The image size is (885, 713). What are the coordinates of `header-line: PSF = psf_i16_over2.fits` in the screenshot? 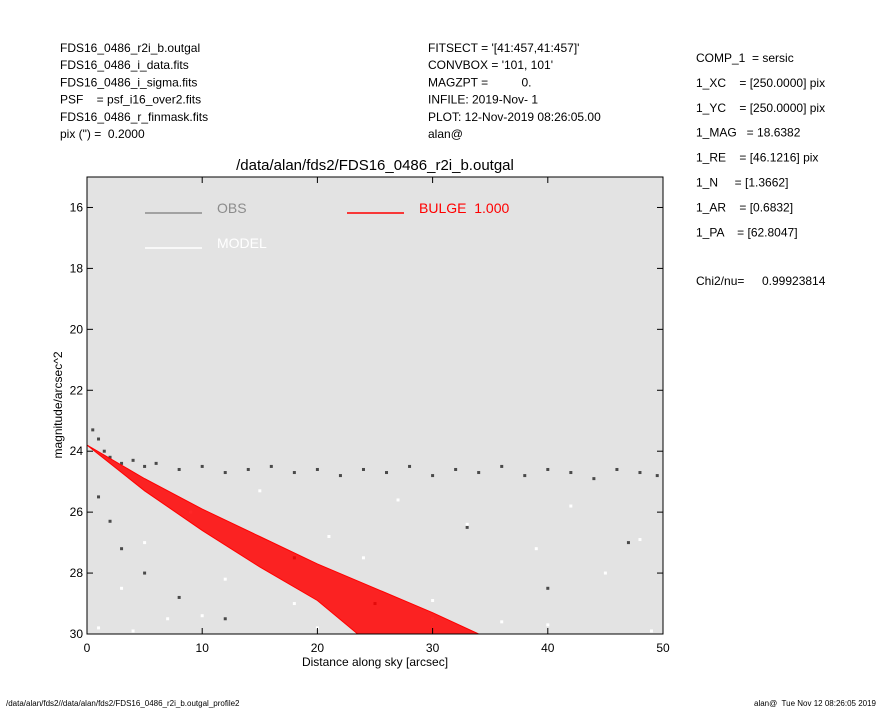 It's located at (130, 100).